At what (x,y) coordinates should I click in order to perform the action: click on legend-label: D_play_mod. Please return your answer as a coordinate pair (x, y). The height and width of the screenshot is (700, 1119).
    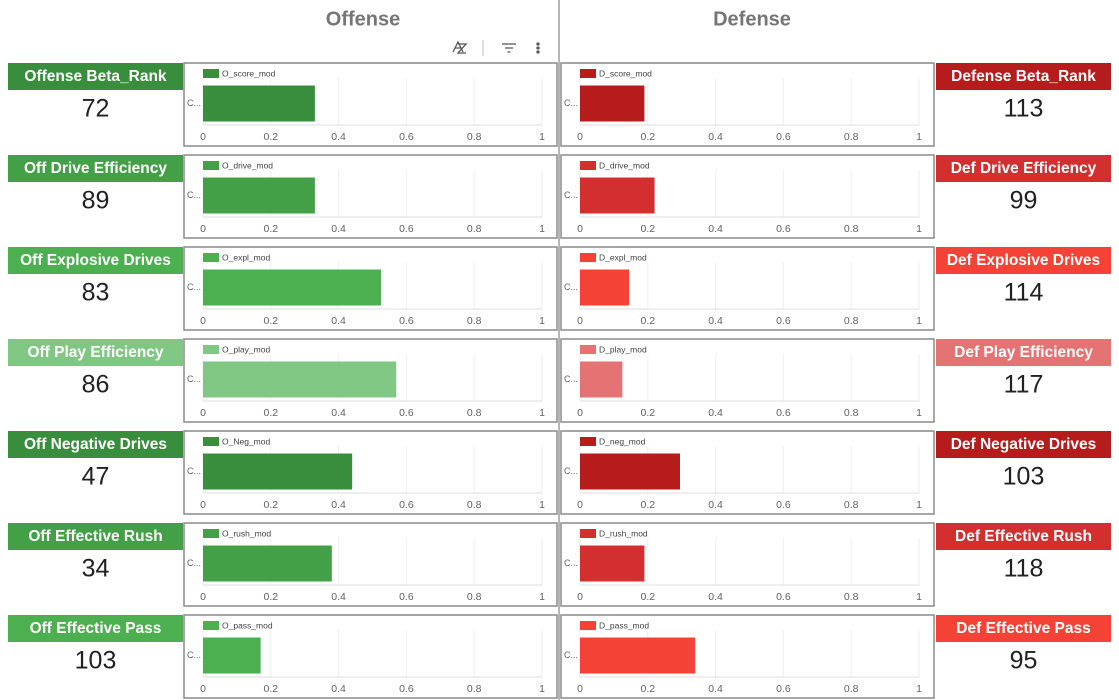
    Looking at the image, I should click on (623, 349).